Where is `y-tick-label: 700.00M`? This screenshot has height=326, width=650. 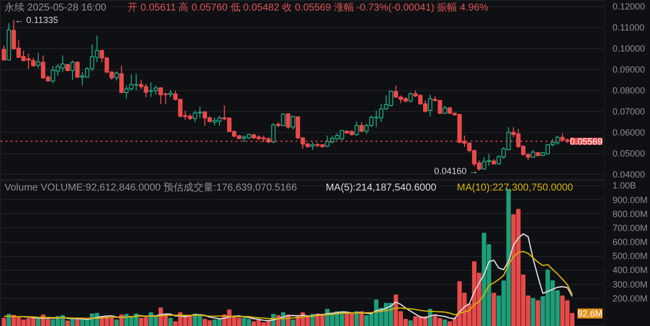 y-tick-label: 700.00M is located at coordinates (630, 227).